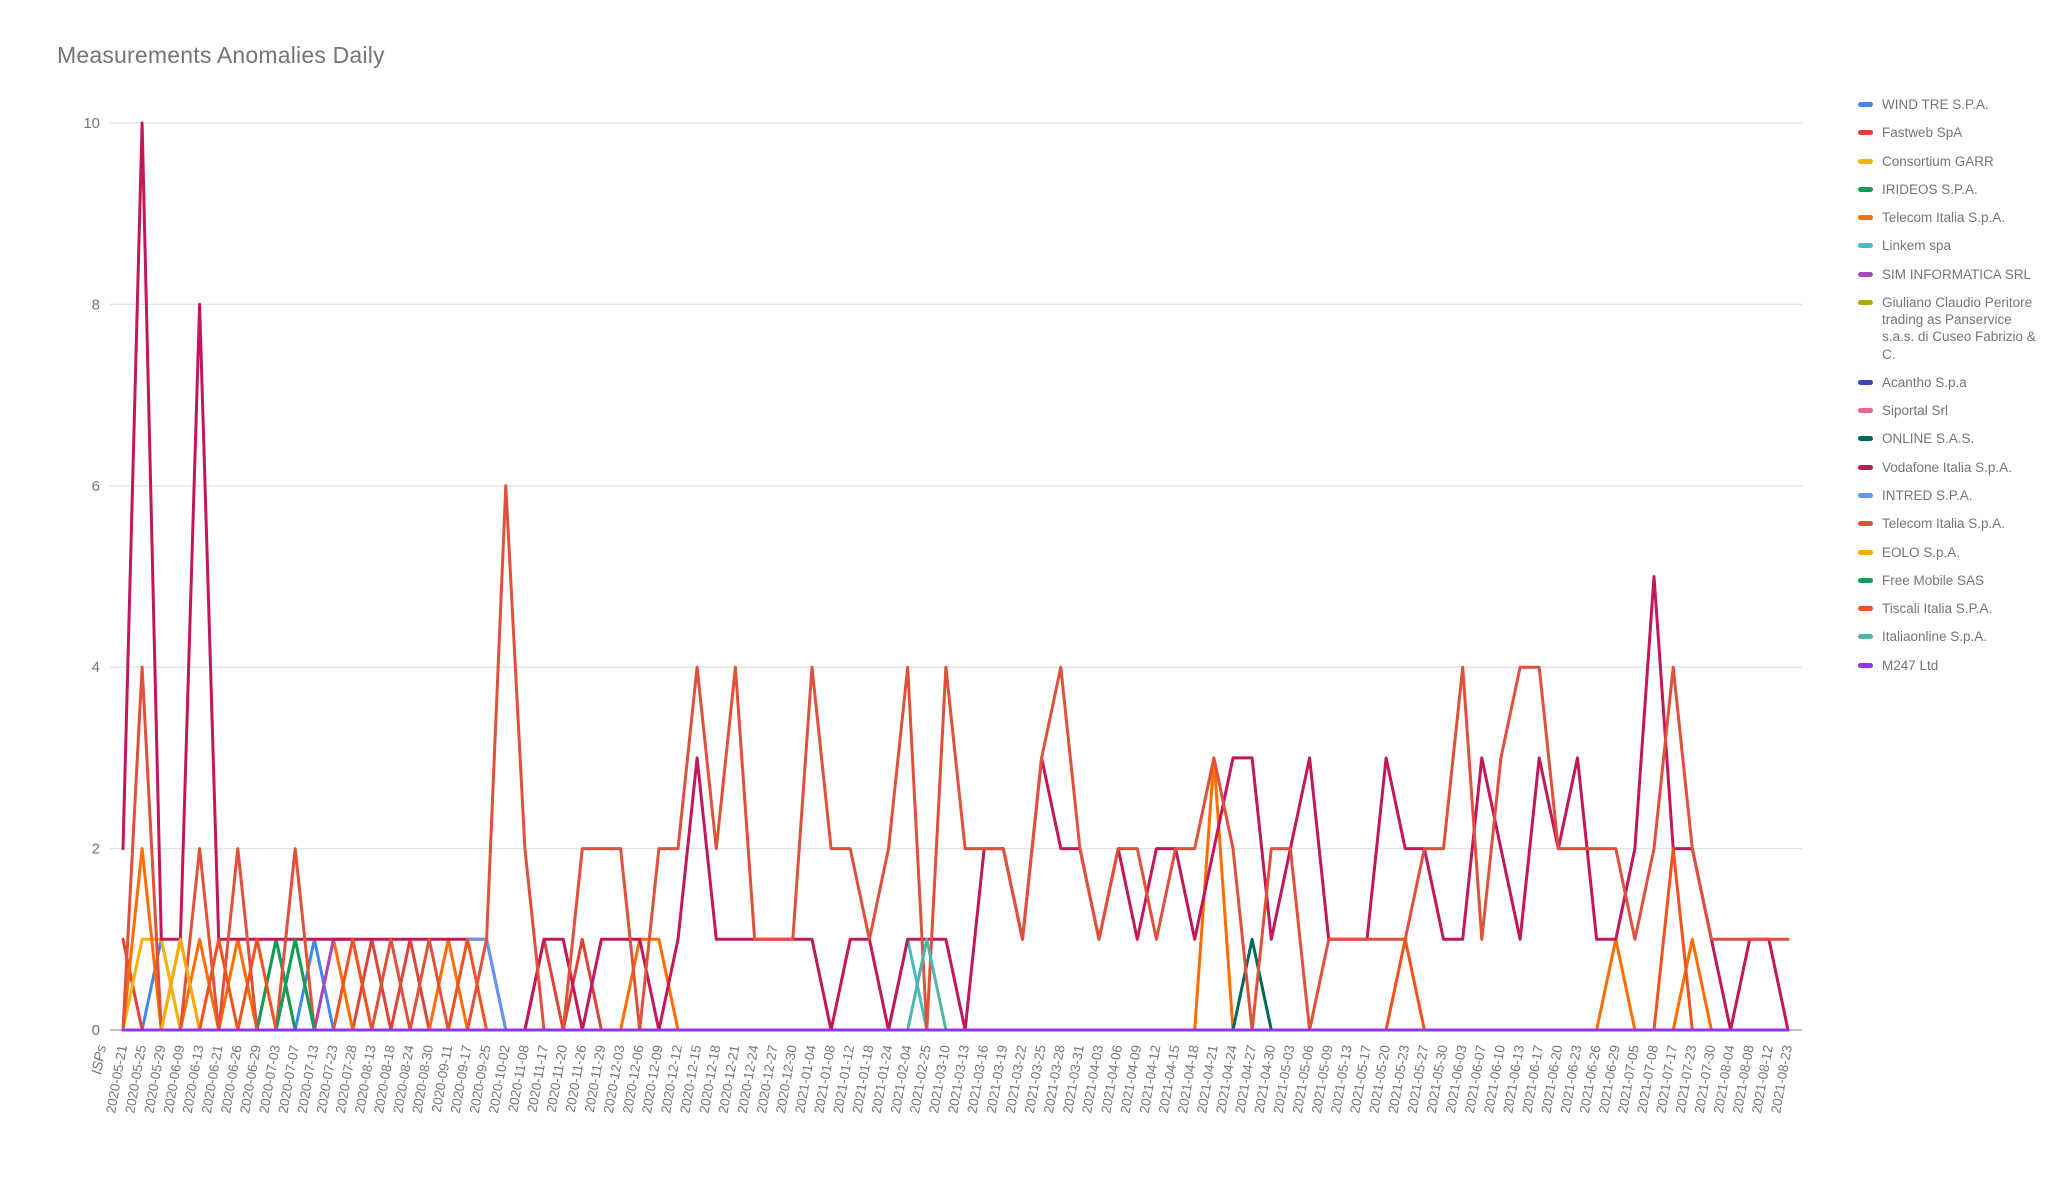 This screenshot has height=1184, width=2048. Describe the element at coordinates (1921, 552) in the screenshot. I see `legend-label: EOLO S.p.A.` at that location.